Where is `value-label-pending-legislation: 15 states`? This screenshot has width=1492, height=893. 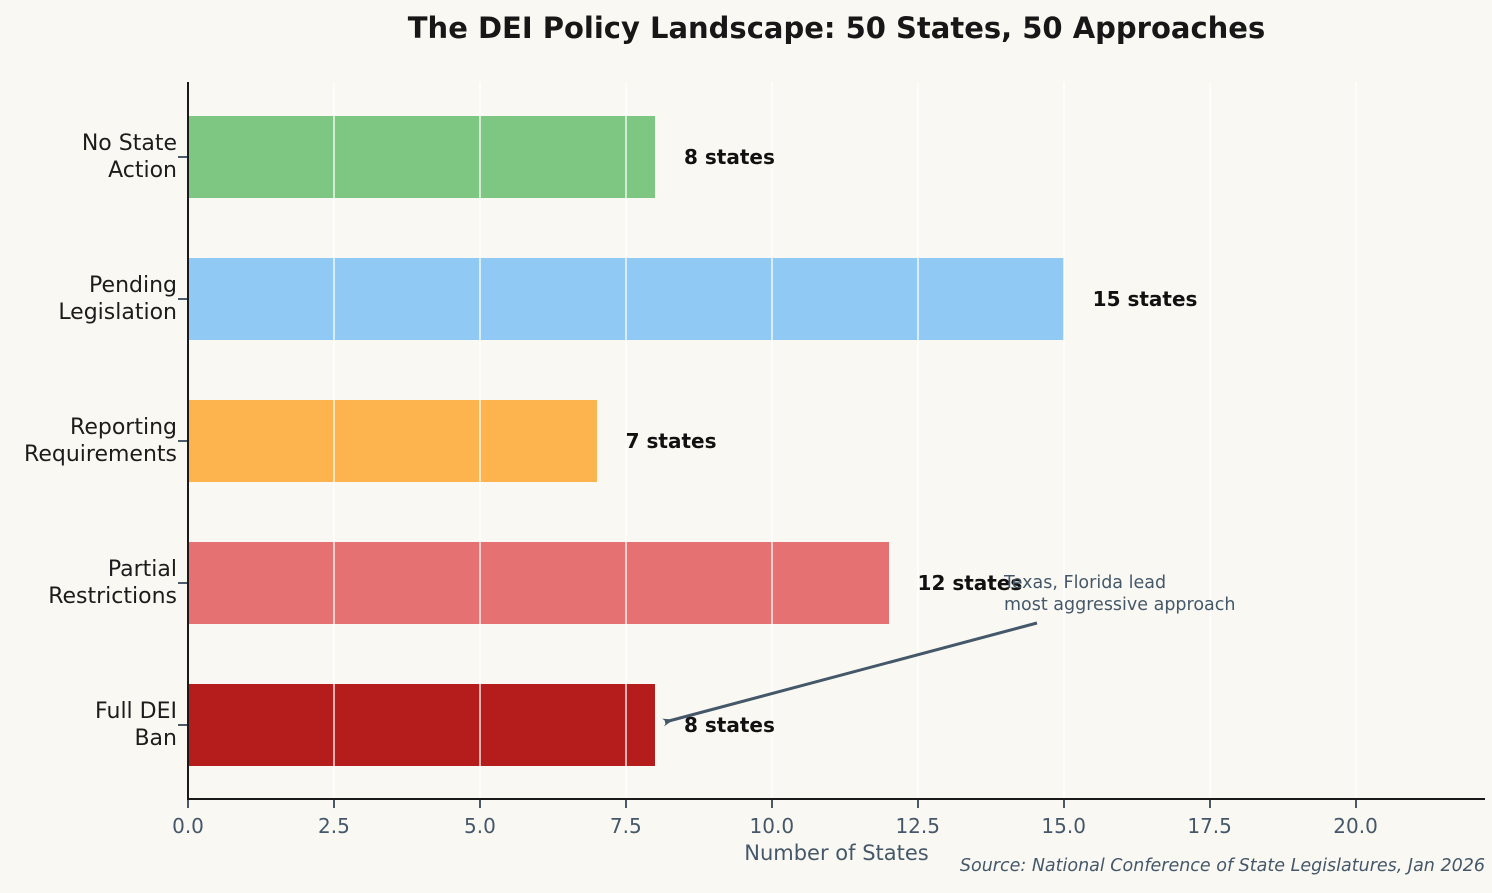 value-label-pending-legislation: 15 states is located at coordinates (1145, 298).